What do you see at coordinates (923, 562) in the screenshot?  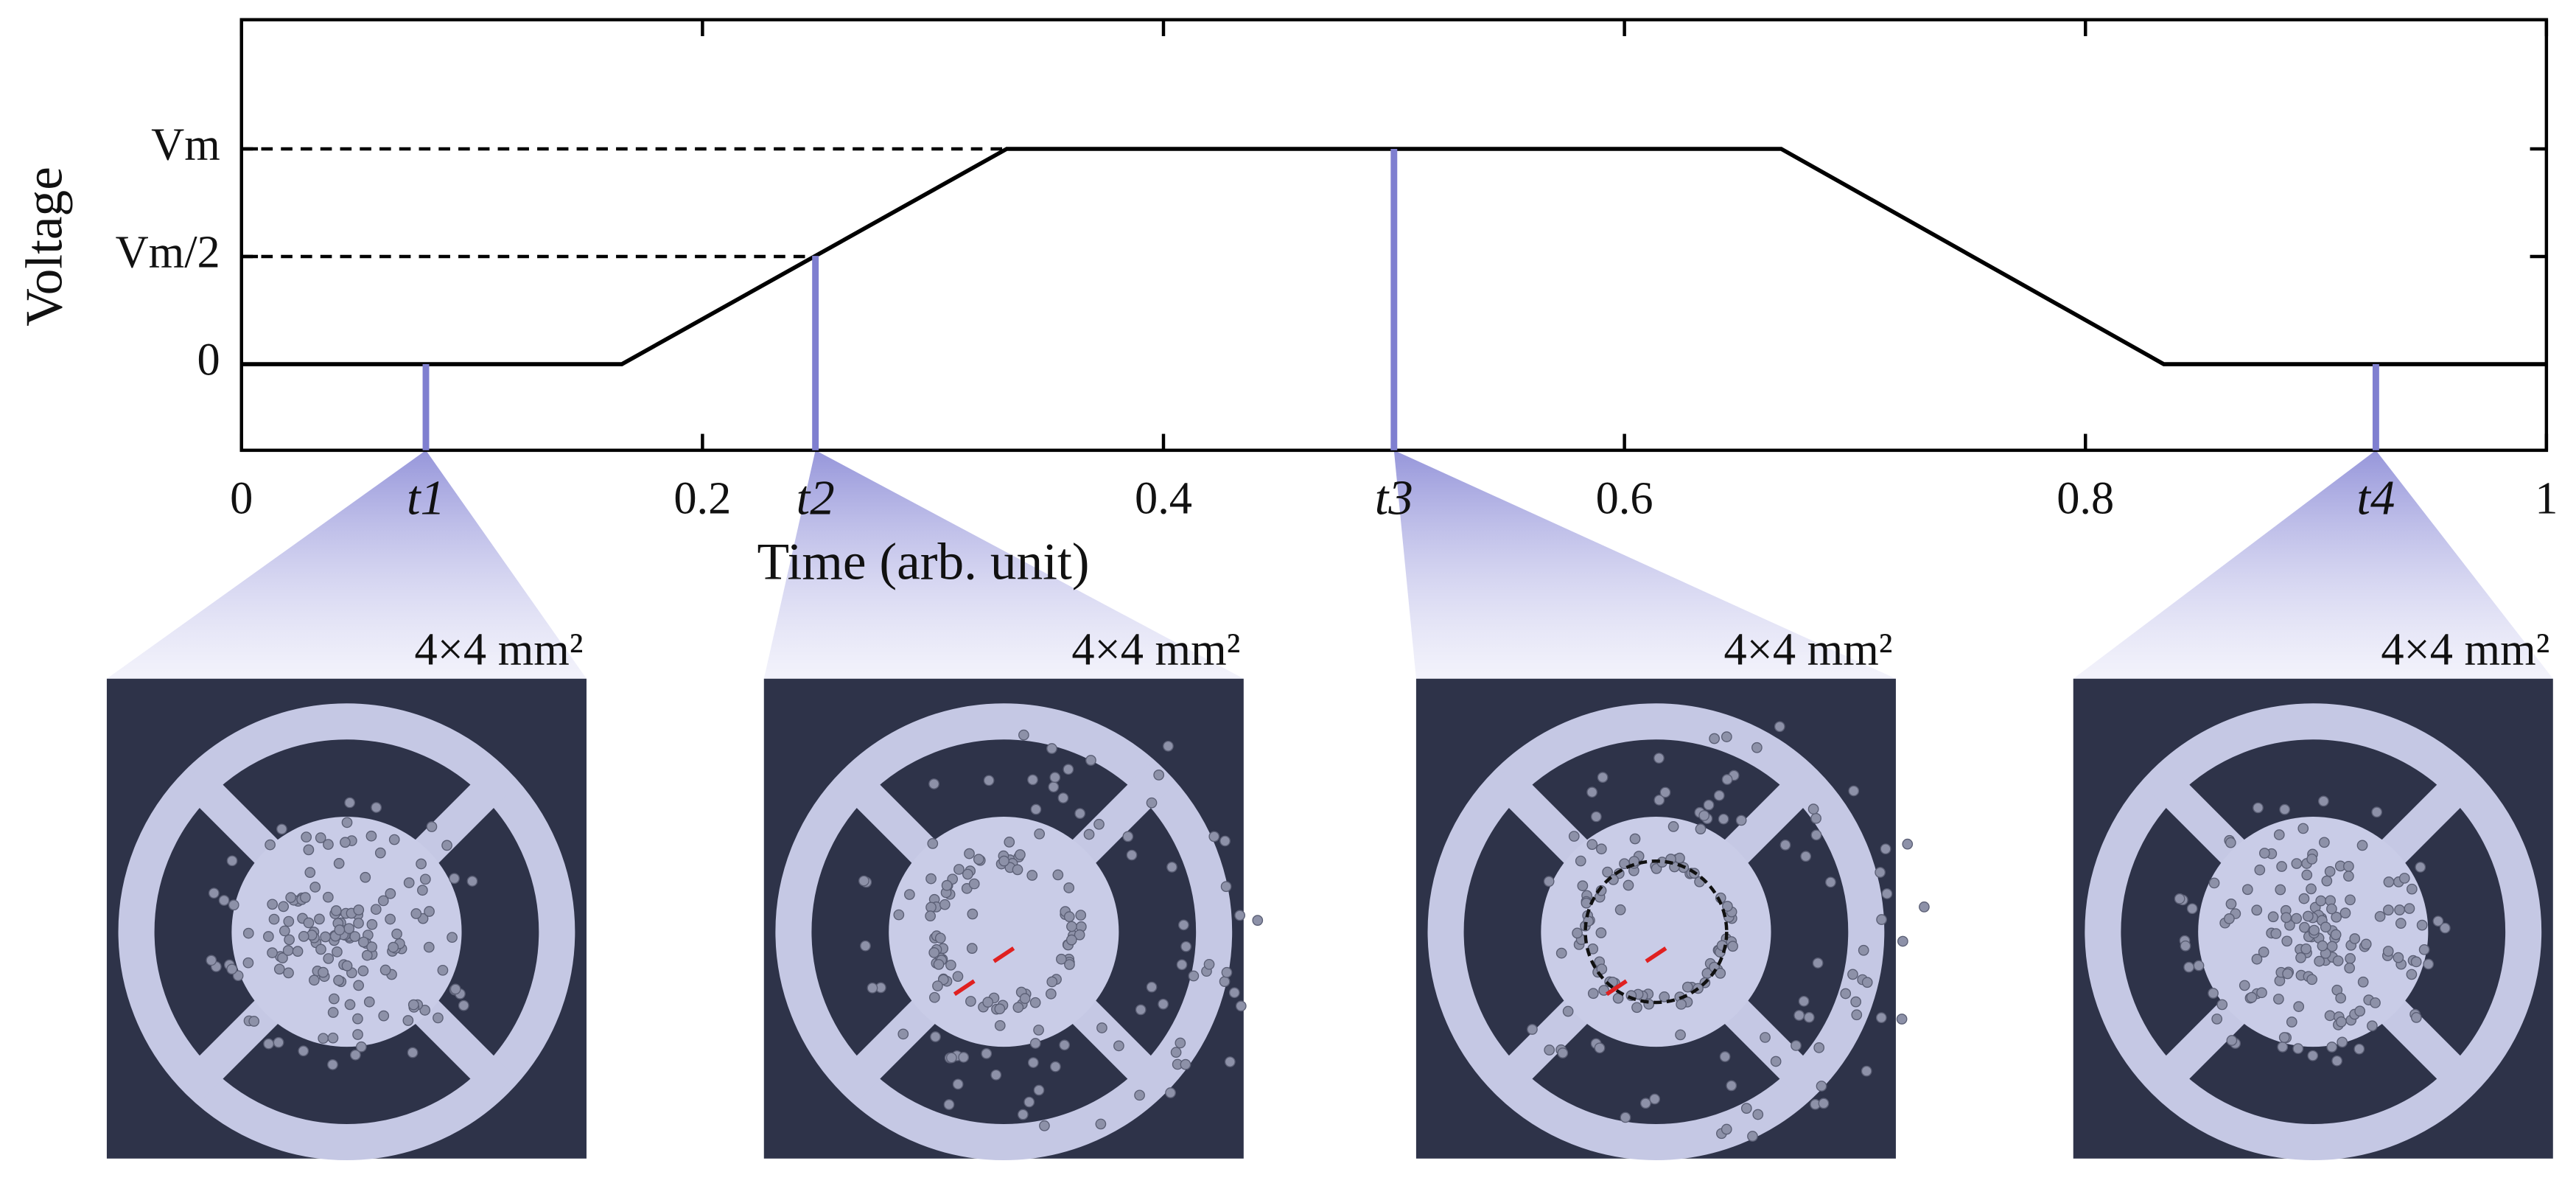 I see `x-axis-title: Time (arb. unit)` at bounding box center [923, 562].